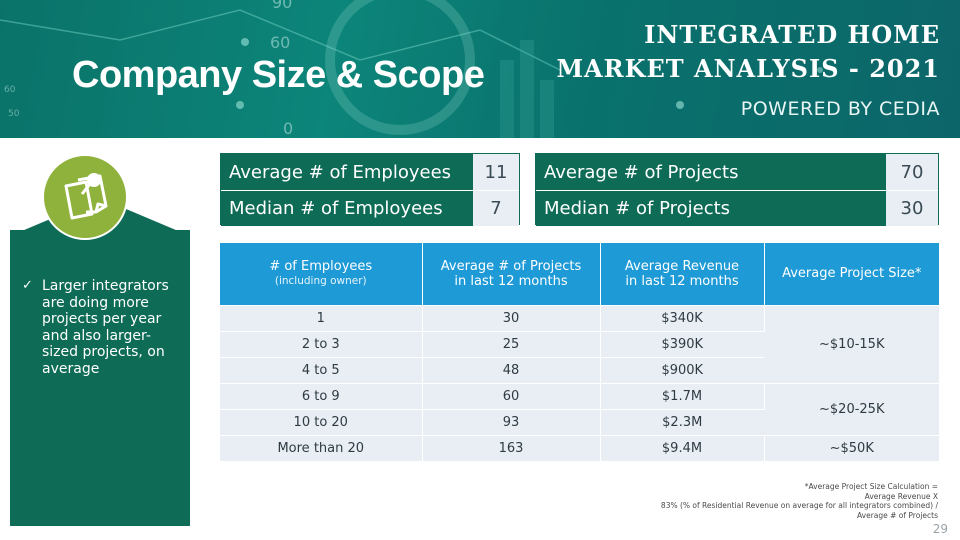 This screenshot has width=960, height=540. What do you see at coordinates (851, 343) in the screenshot?
I see `cell-project-size: ~$10-15K` at bounding box center [851, 343].